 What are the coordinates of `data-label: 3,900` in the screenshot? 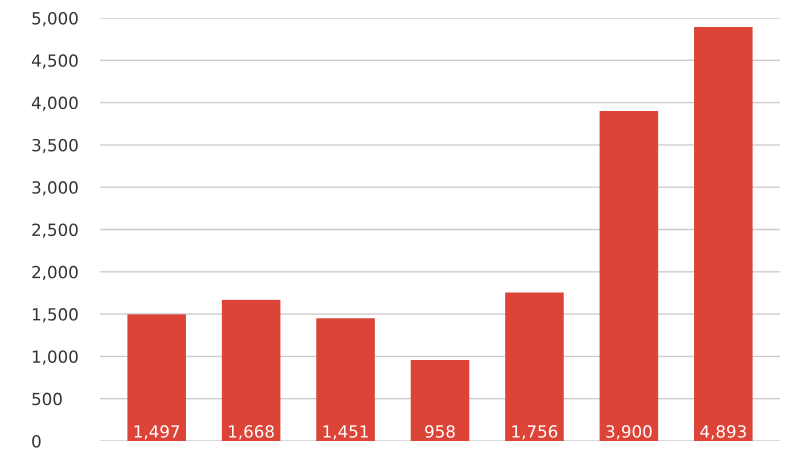 It's located at (629, 432).